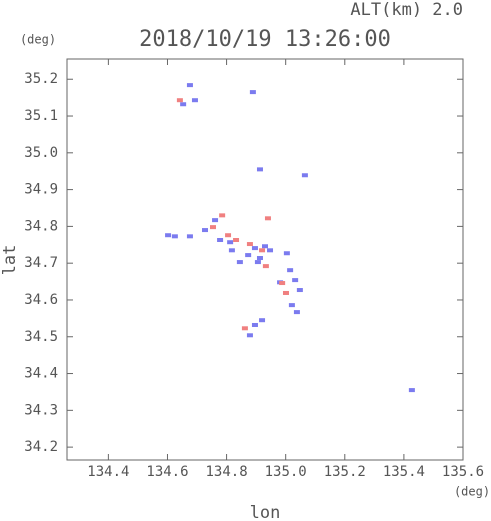  What do you see at coordinates (472, 492) in the screenshot?
I see `x-unit: (deg)` at bounding box center [472, 492].